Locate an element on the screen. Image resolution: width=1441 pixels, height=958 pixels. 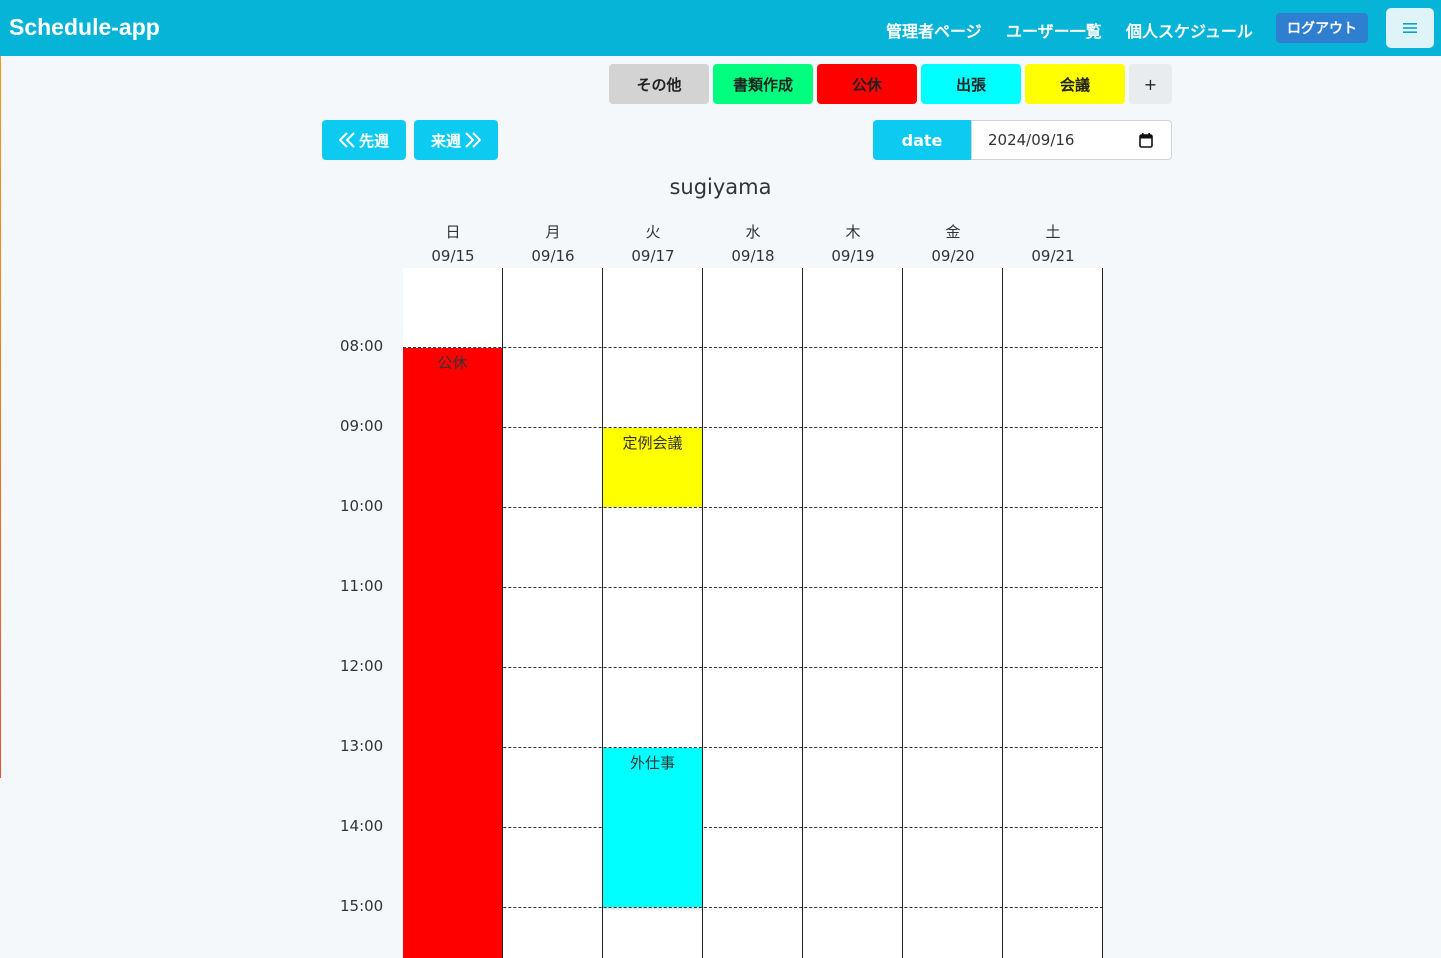
nav-link-admin: 管理者ページ is located at coordinates (934, 31).